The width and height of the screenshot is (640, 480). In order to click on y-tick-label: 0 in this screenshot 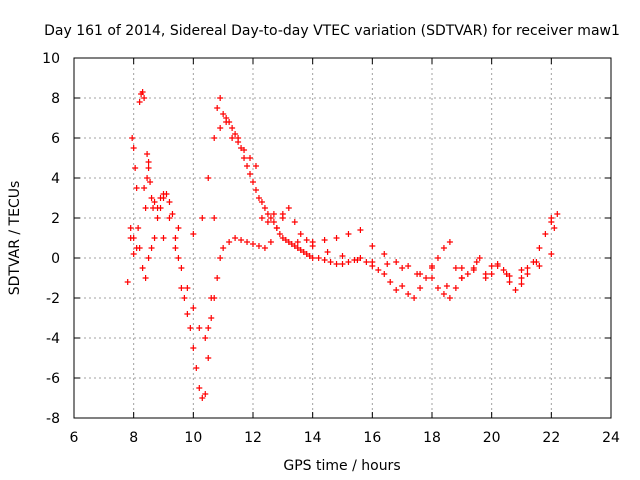, I will do `click(55, 259)`.